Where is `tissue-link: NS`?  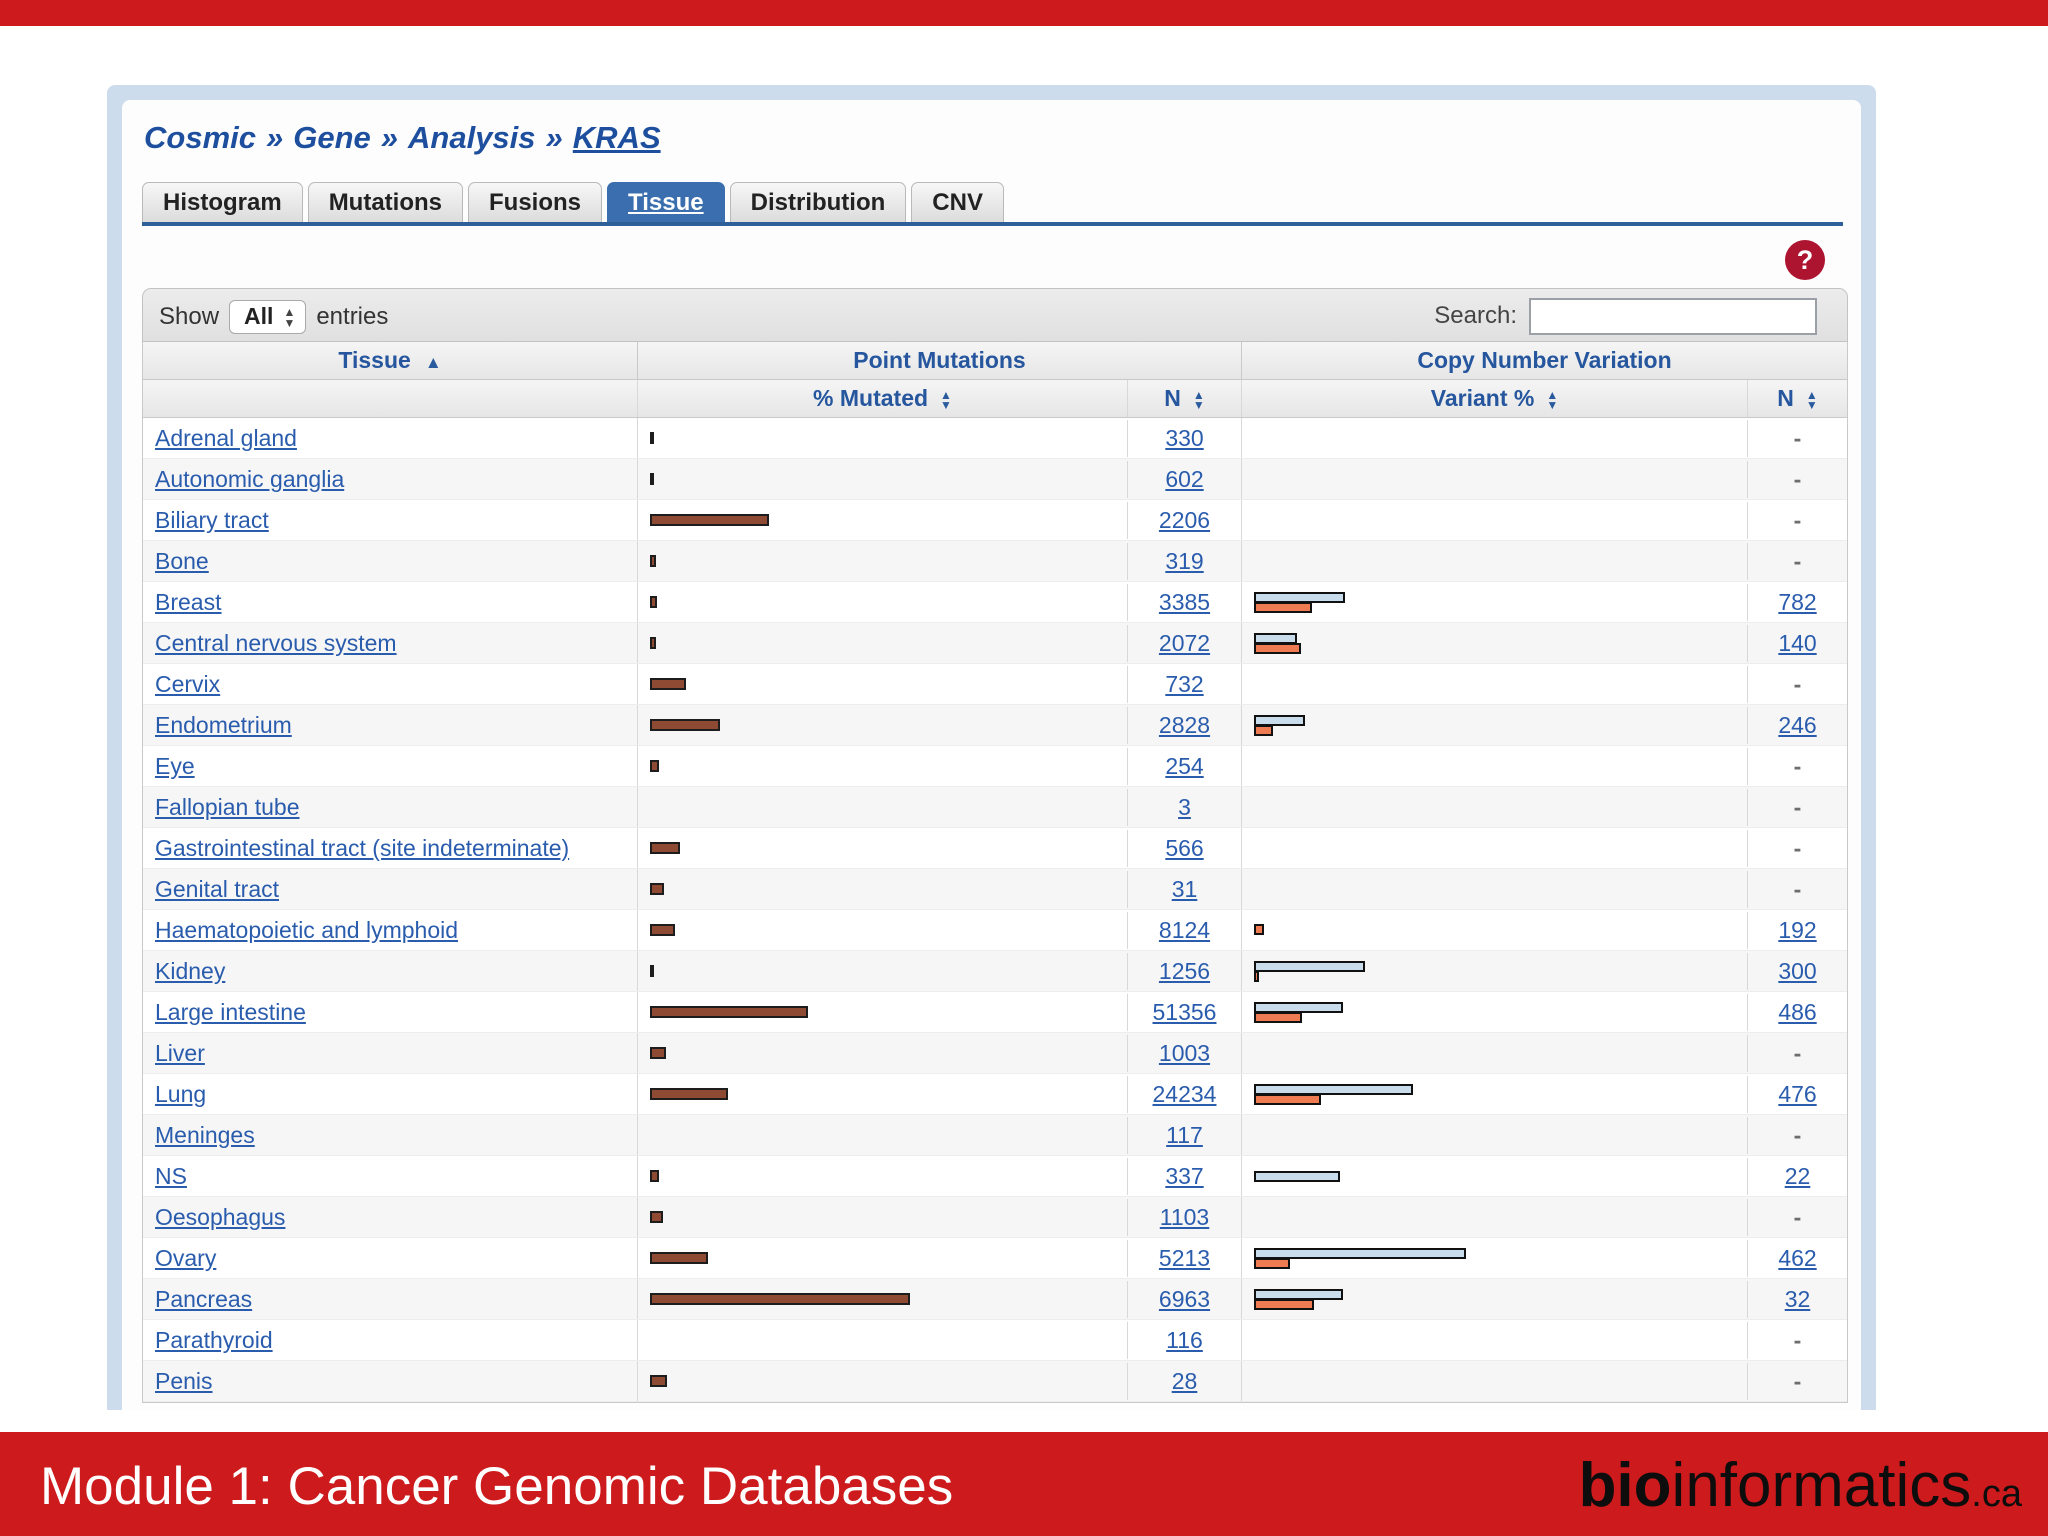
tissue-link: NS is located at coordinates (171, 1175).